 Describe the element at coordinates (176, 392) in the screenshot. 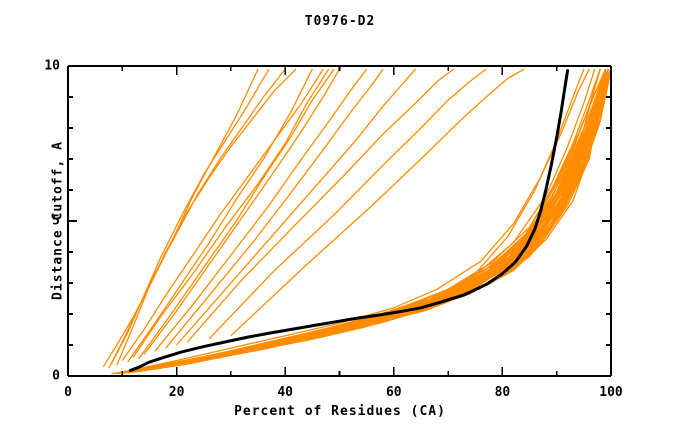

I see `x-tick-label: 20` at that location.